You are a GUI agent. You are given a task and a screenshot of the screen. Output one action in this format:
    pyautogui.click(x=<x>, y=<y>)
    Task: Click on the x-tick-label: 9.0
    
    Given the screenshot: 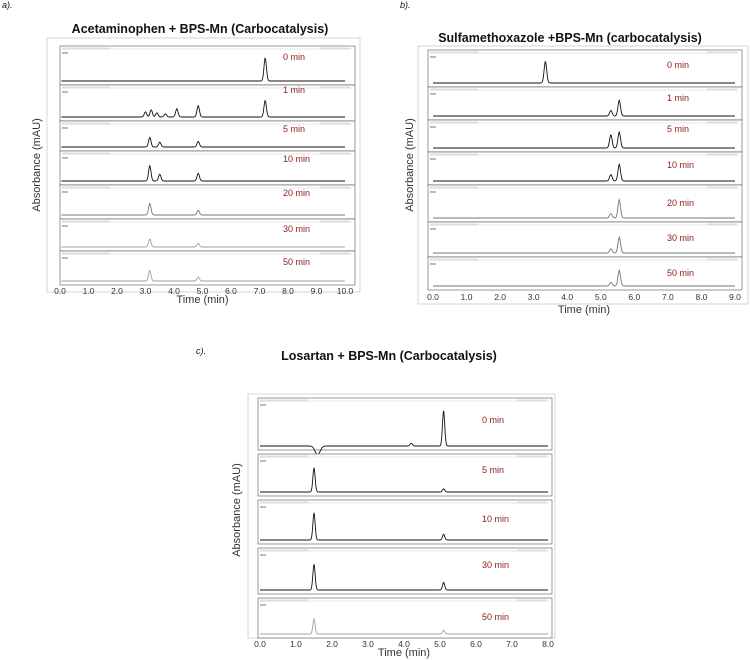 What is the action you would take?
    pyautogui.click(x=317, y=291)
    